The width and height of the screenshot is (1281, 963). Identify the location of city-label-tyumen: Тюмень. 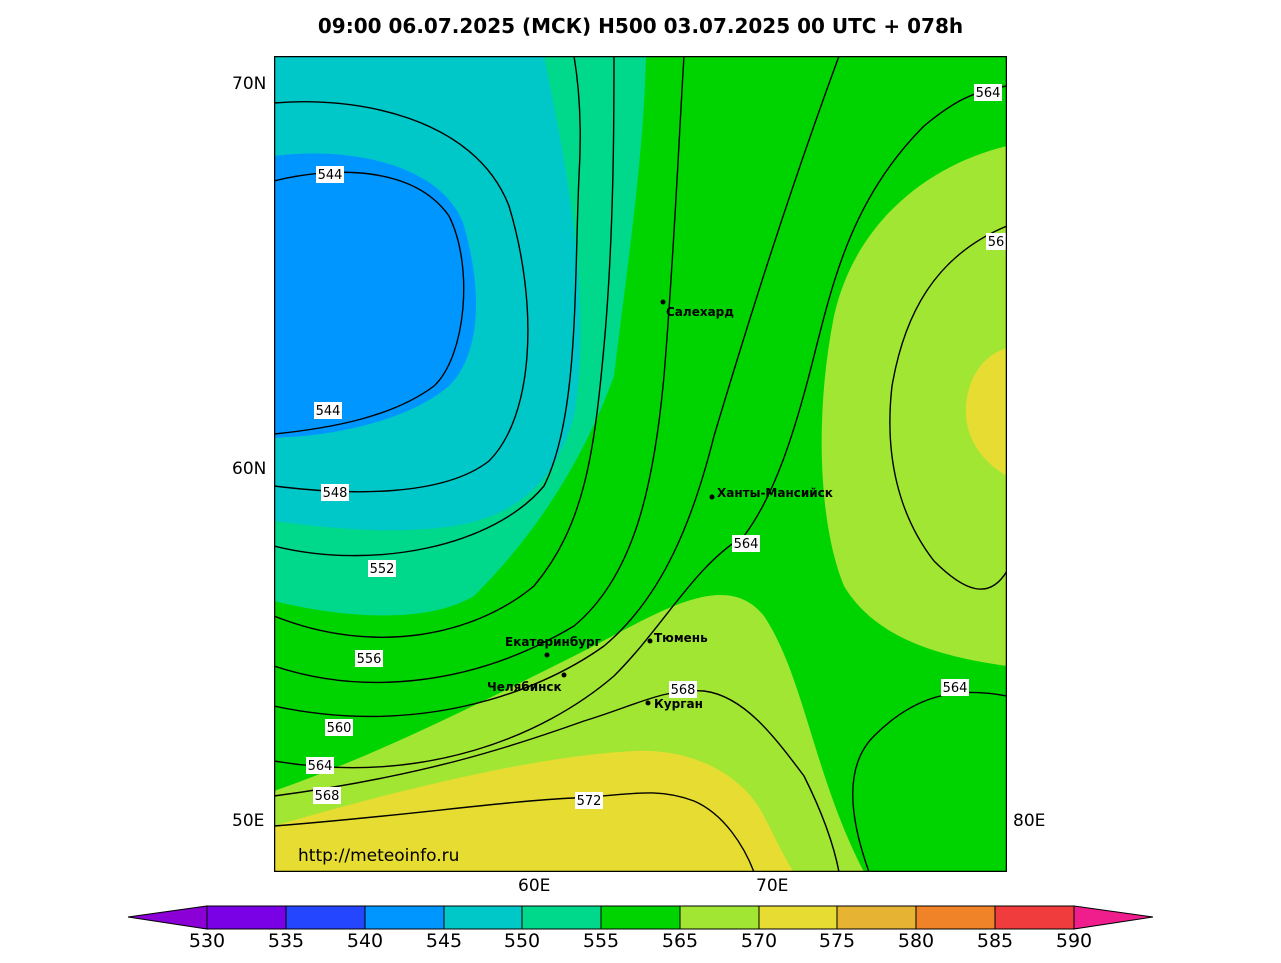
(681, 638).